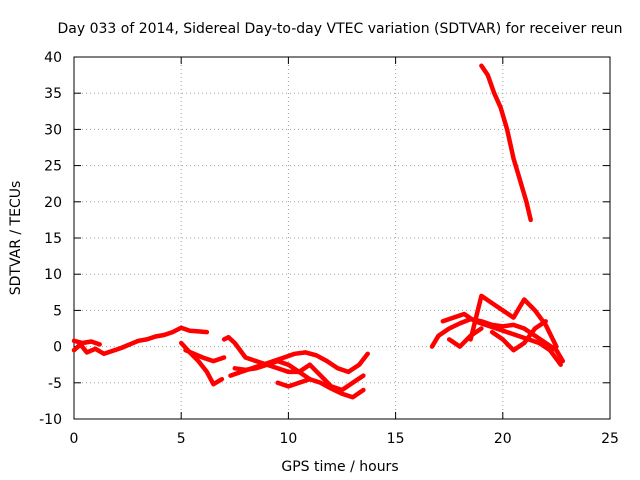 Image resolution: width=640 pixels, height=480 pixels. Describe the element at coordinates (396, 439) in the screenshot. I see `x-tick-label: 15` at that location.